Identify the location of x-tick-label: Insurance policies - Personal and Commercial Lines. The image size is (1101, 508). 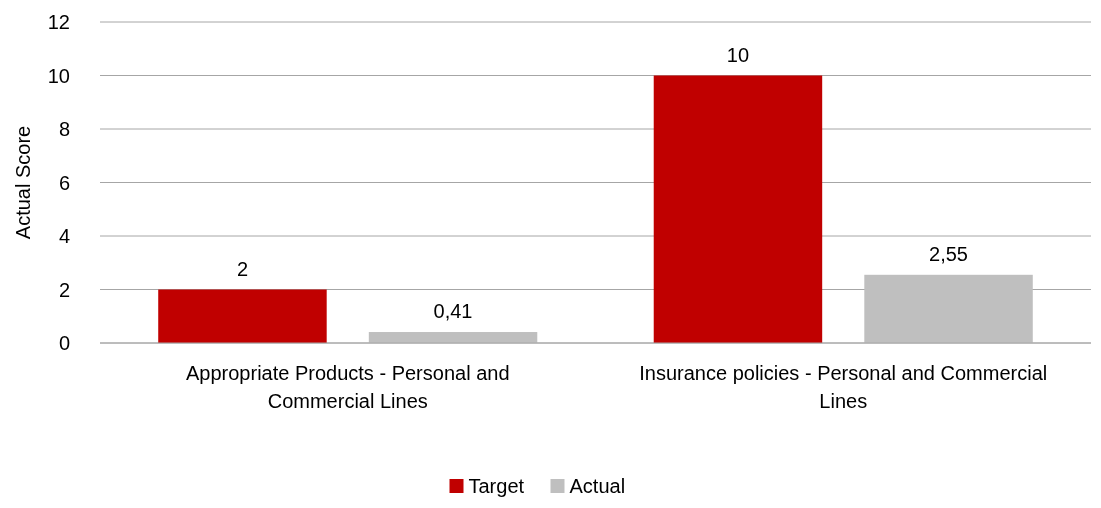
(843, 387).